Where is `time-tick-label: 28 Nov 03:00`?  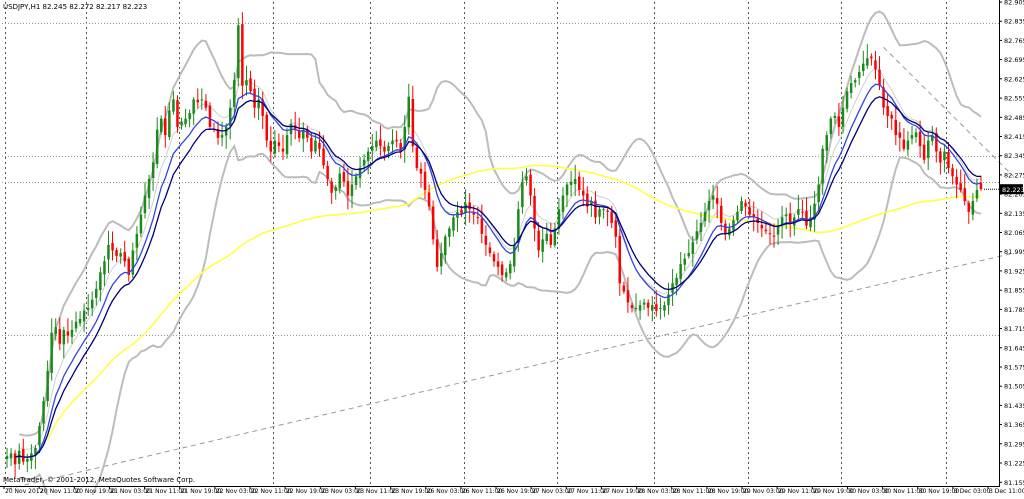
time-tick-label: 28 Nov 03:00 is located at coordinates (658, 491).